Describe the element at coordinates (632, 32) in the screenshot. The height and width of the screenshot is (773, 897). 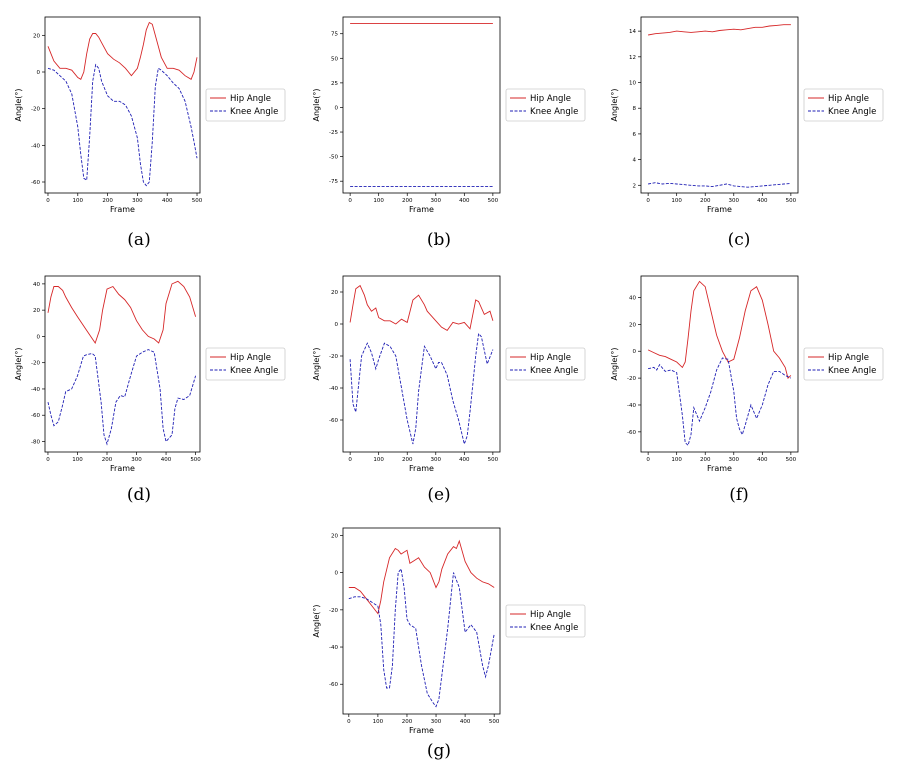
I see `y-tick-label: 14` at that location.